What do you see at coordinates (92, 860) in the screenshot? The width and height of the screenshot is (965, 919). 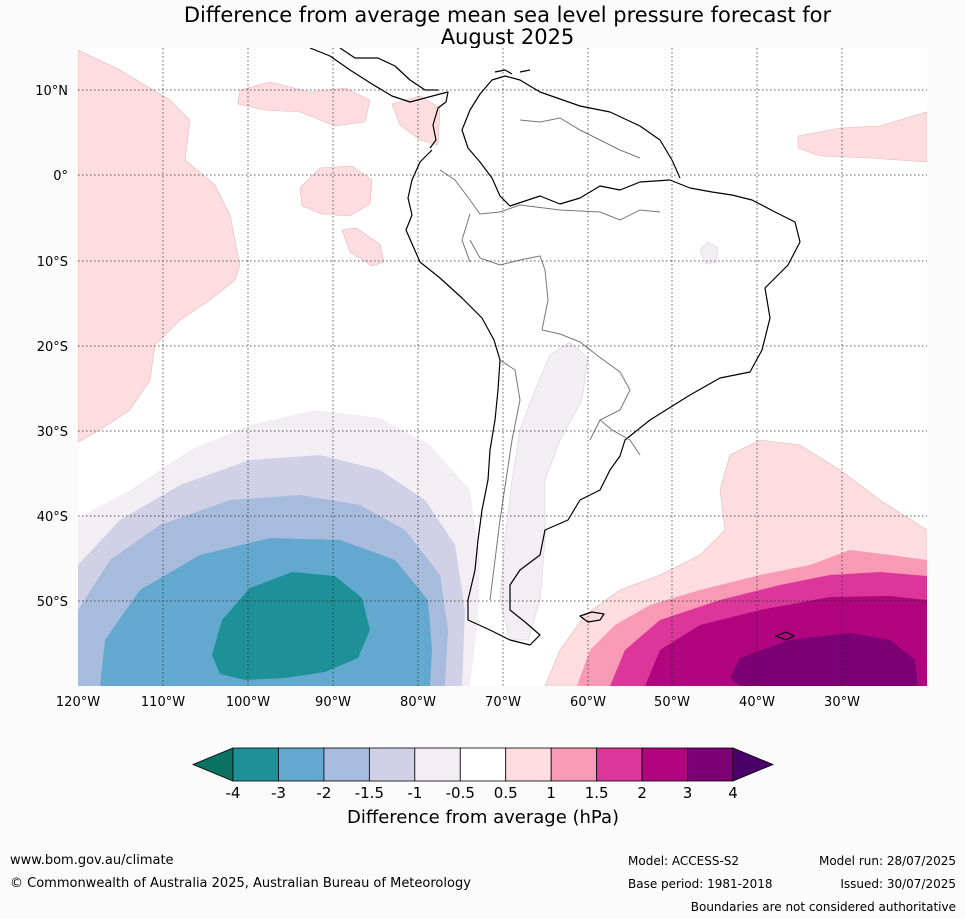 I see `website-link: www.bom.gov.au/climate` at bounding box center [92, 860].